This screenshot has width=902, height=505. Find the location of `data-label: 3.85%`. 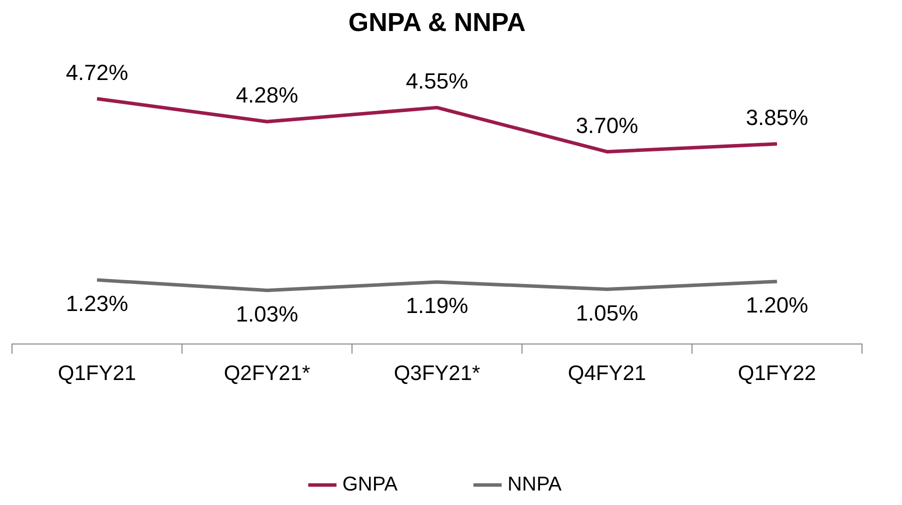

data-label: 3.85% is located at coordinates (777, 117).